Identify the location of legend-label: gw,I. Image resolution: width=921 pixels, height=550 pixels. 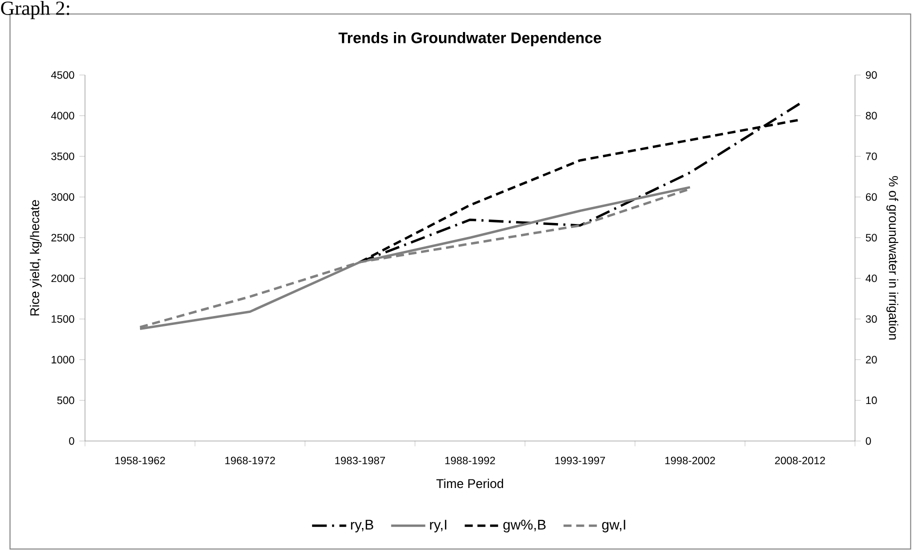
(614, 526).